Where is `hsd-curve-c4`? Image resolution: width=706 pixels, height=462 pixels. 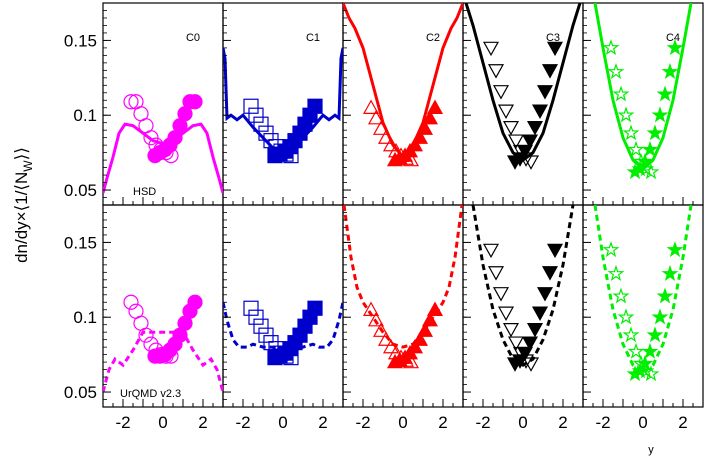
hsd-curve-c4 is located at coordinates (643, 87).